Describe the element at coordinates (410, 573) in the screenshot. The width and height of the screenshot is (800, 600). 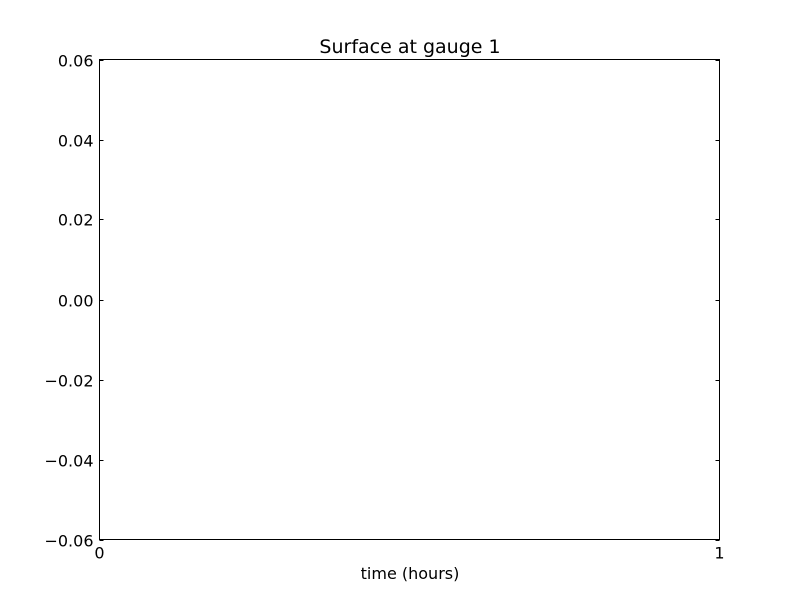
I see `x-axis-label: time (hours)` at that location.